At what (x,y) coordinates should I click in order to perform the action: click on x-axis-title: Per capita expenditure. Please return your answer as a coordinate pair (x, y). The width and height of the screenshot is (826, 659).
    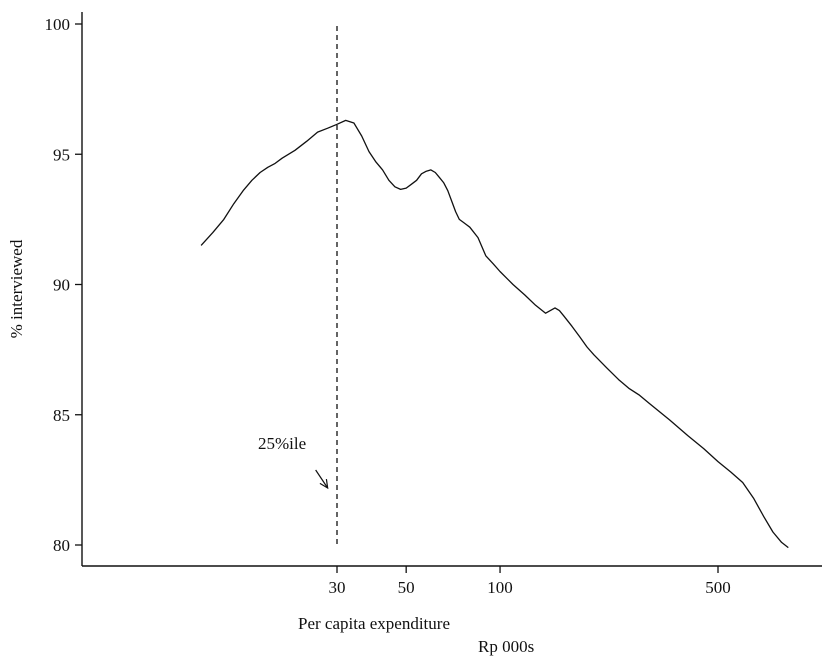
    Looking at the image, I should click on (374, 623).